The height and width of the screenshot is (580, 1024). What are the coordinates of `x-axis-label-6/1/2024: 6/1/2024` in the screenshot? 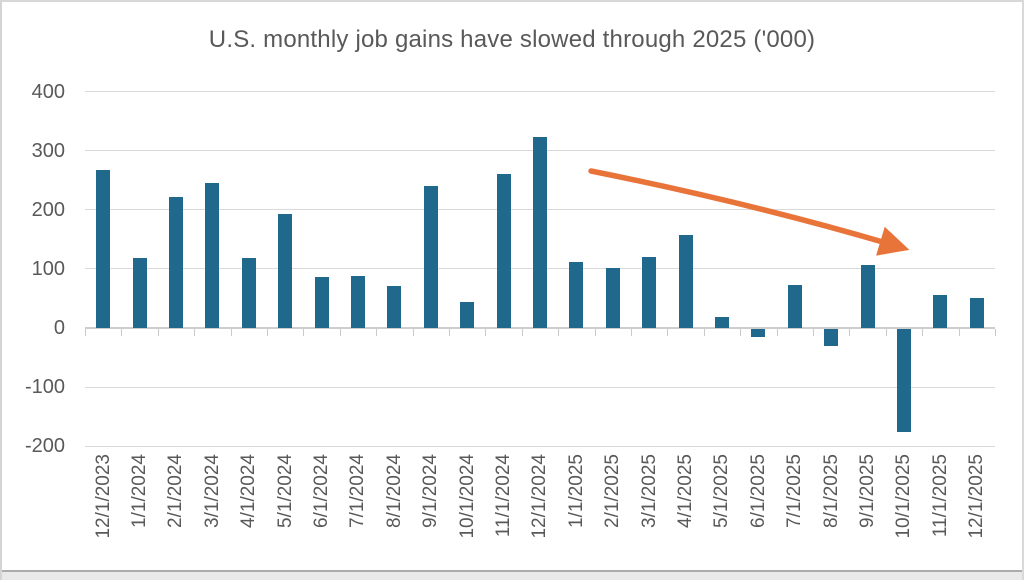 It's located at (321, 491).